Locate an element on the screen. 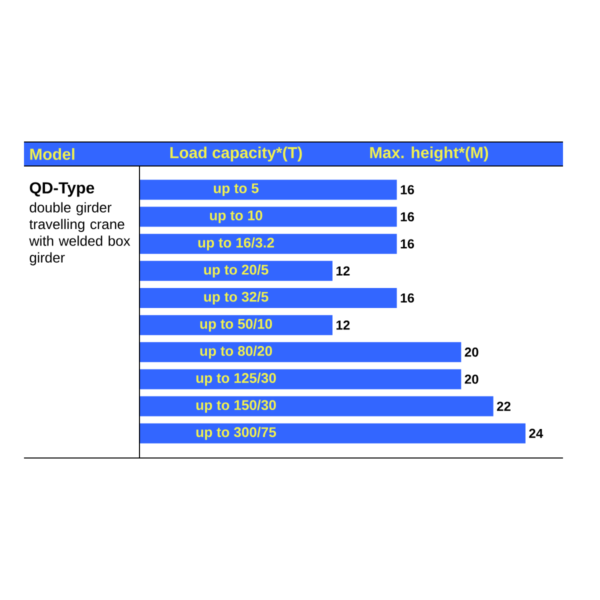 The height and width of the screenshot is (600, 600). y-tick-label: up to 150/30 is located at coordinates (236, 406).